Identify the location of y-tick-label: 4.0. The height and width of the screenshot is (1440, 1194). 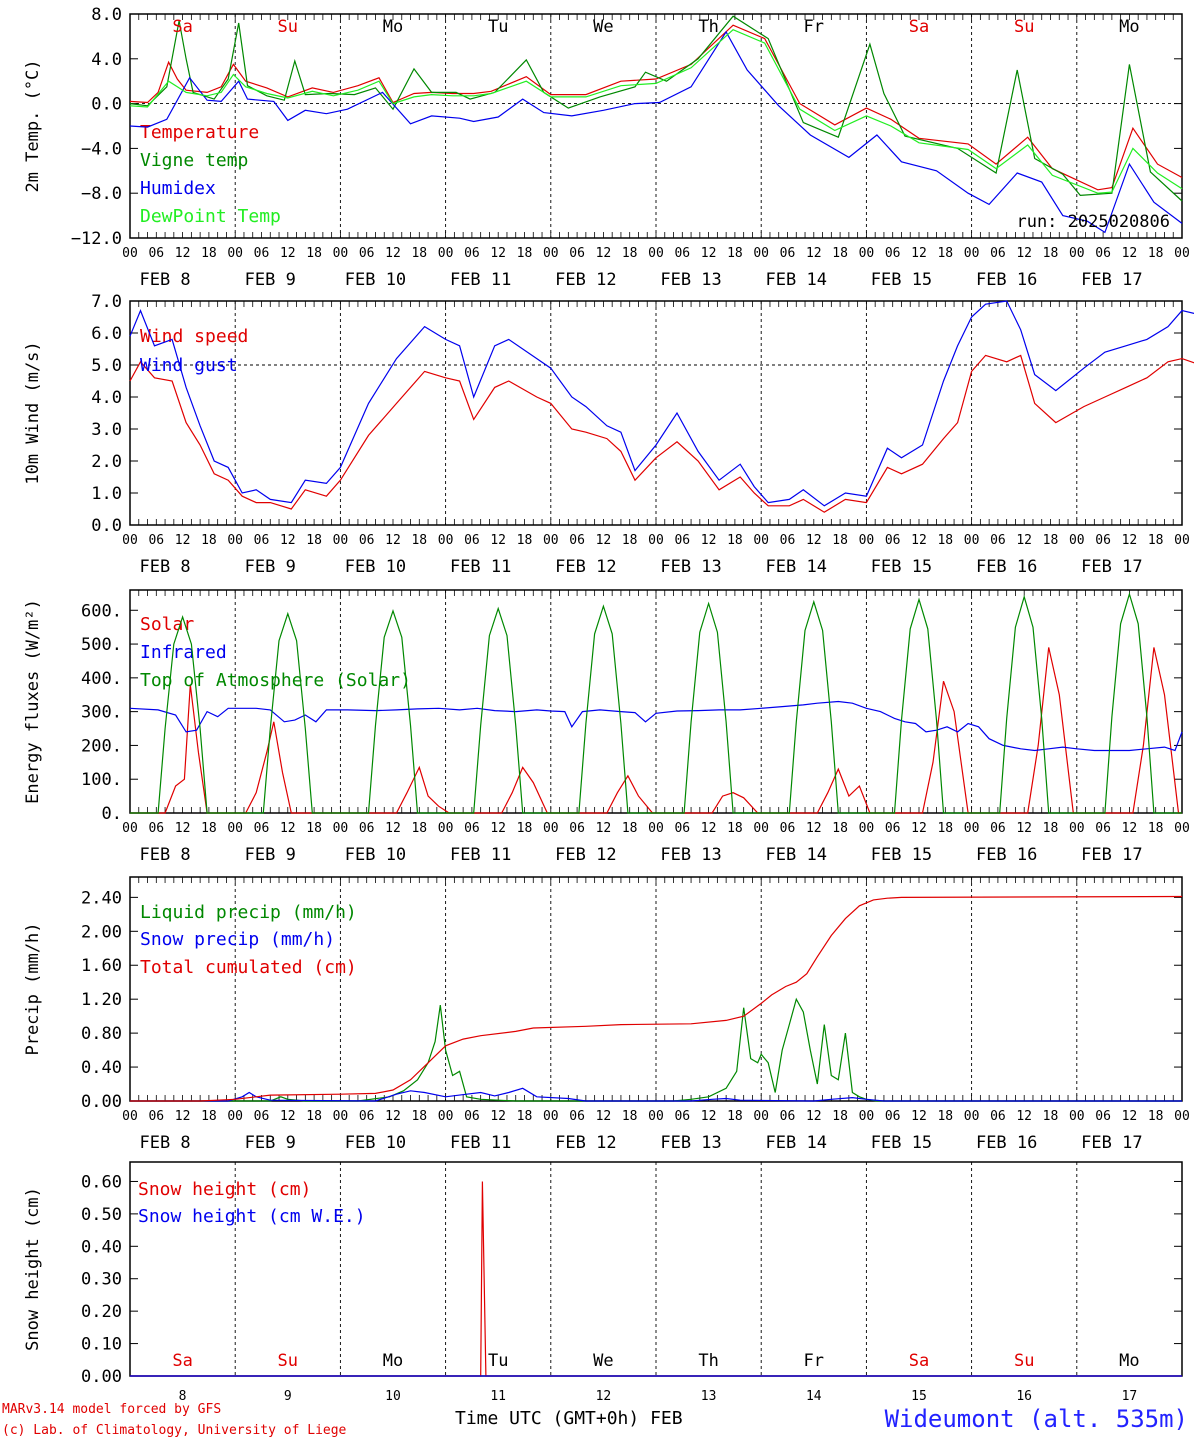
(106, 398).